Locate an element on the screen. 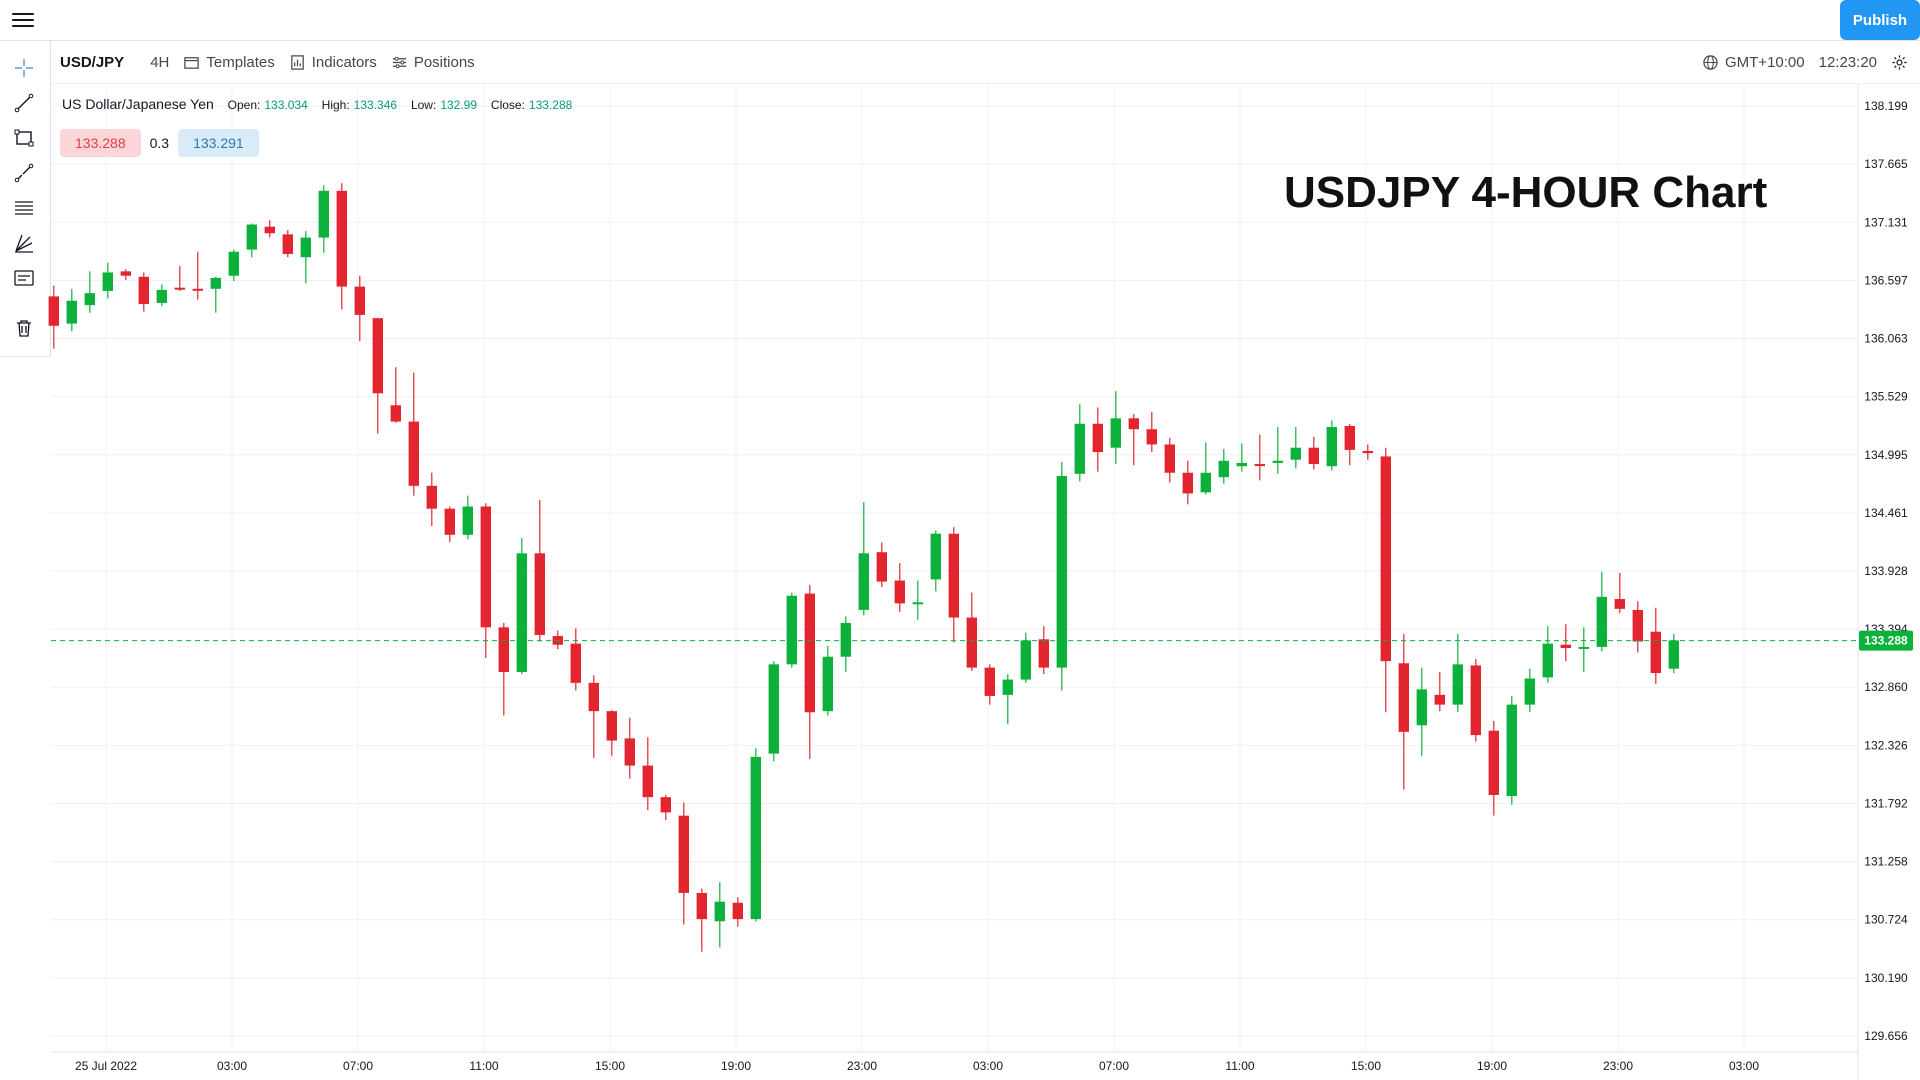  positions-button: Positions is located at coordinates (433, 62).